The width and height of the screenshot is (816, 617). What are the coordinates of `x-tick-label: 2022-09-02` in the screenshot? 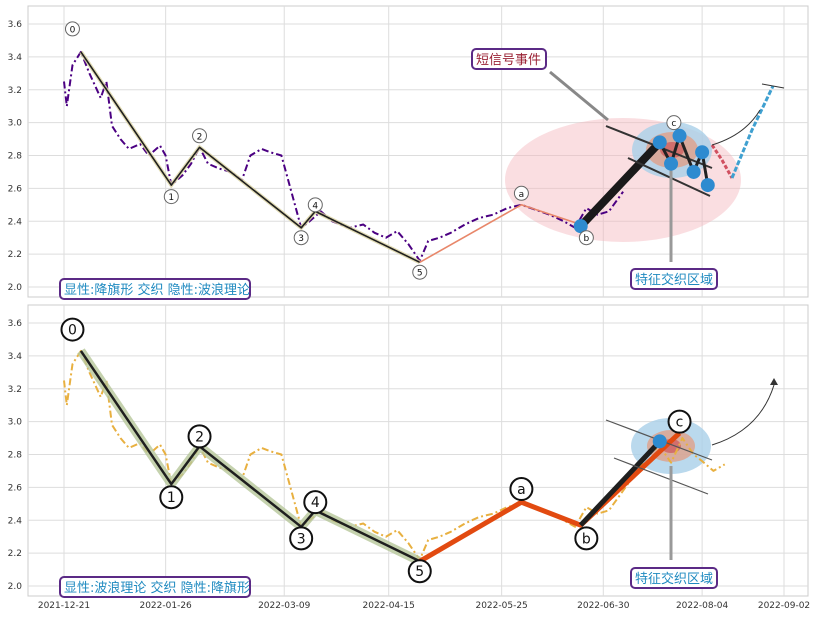 It's located at (784, 606).